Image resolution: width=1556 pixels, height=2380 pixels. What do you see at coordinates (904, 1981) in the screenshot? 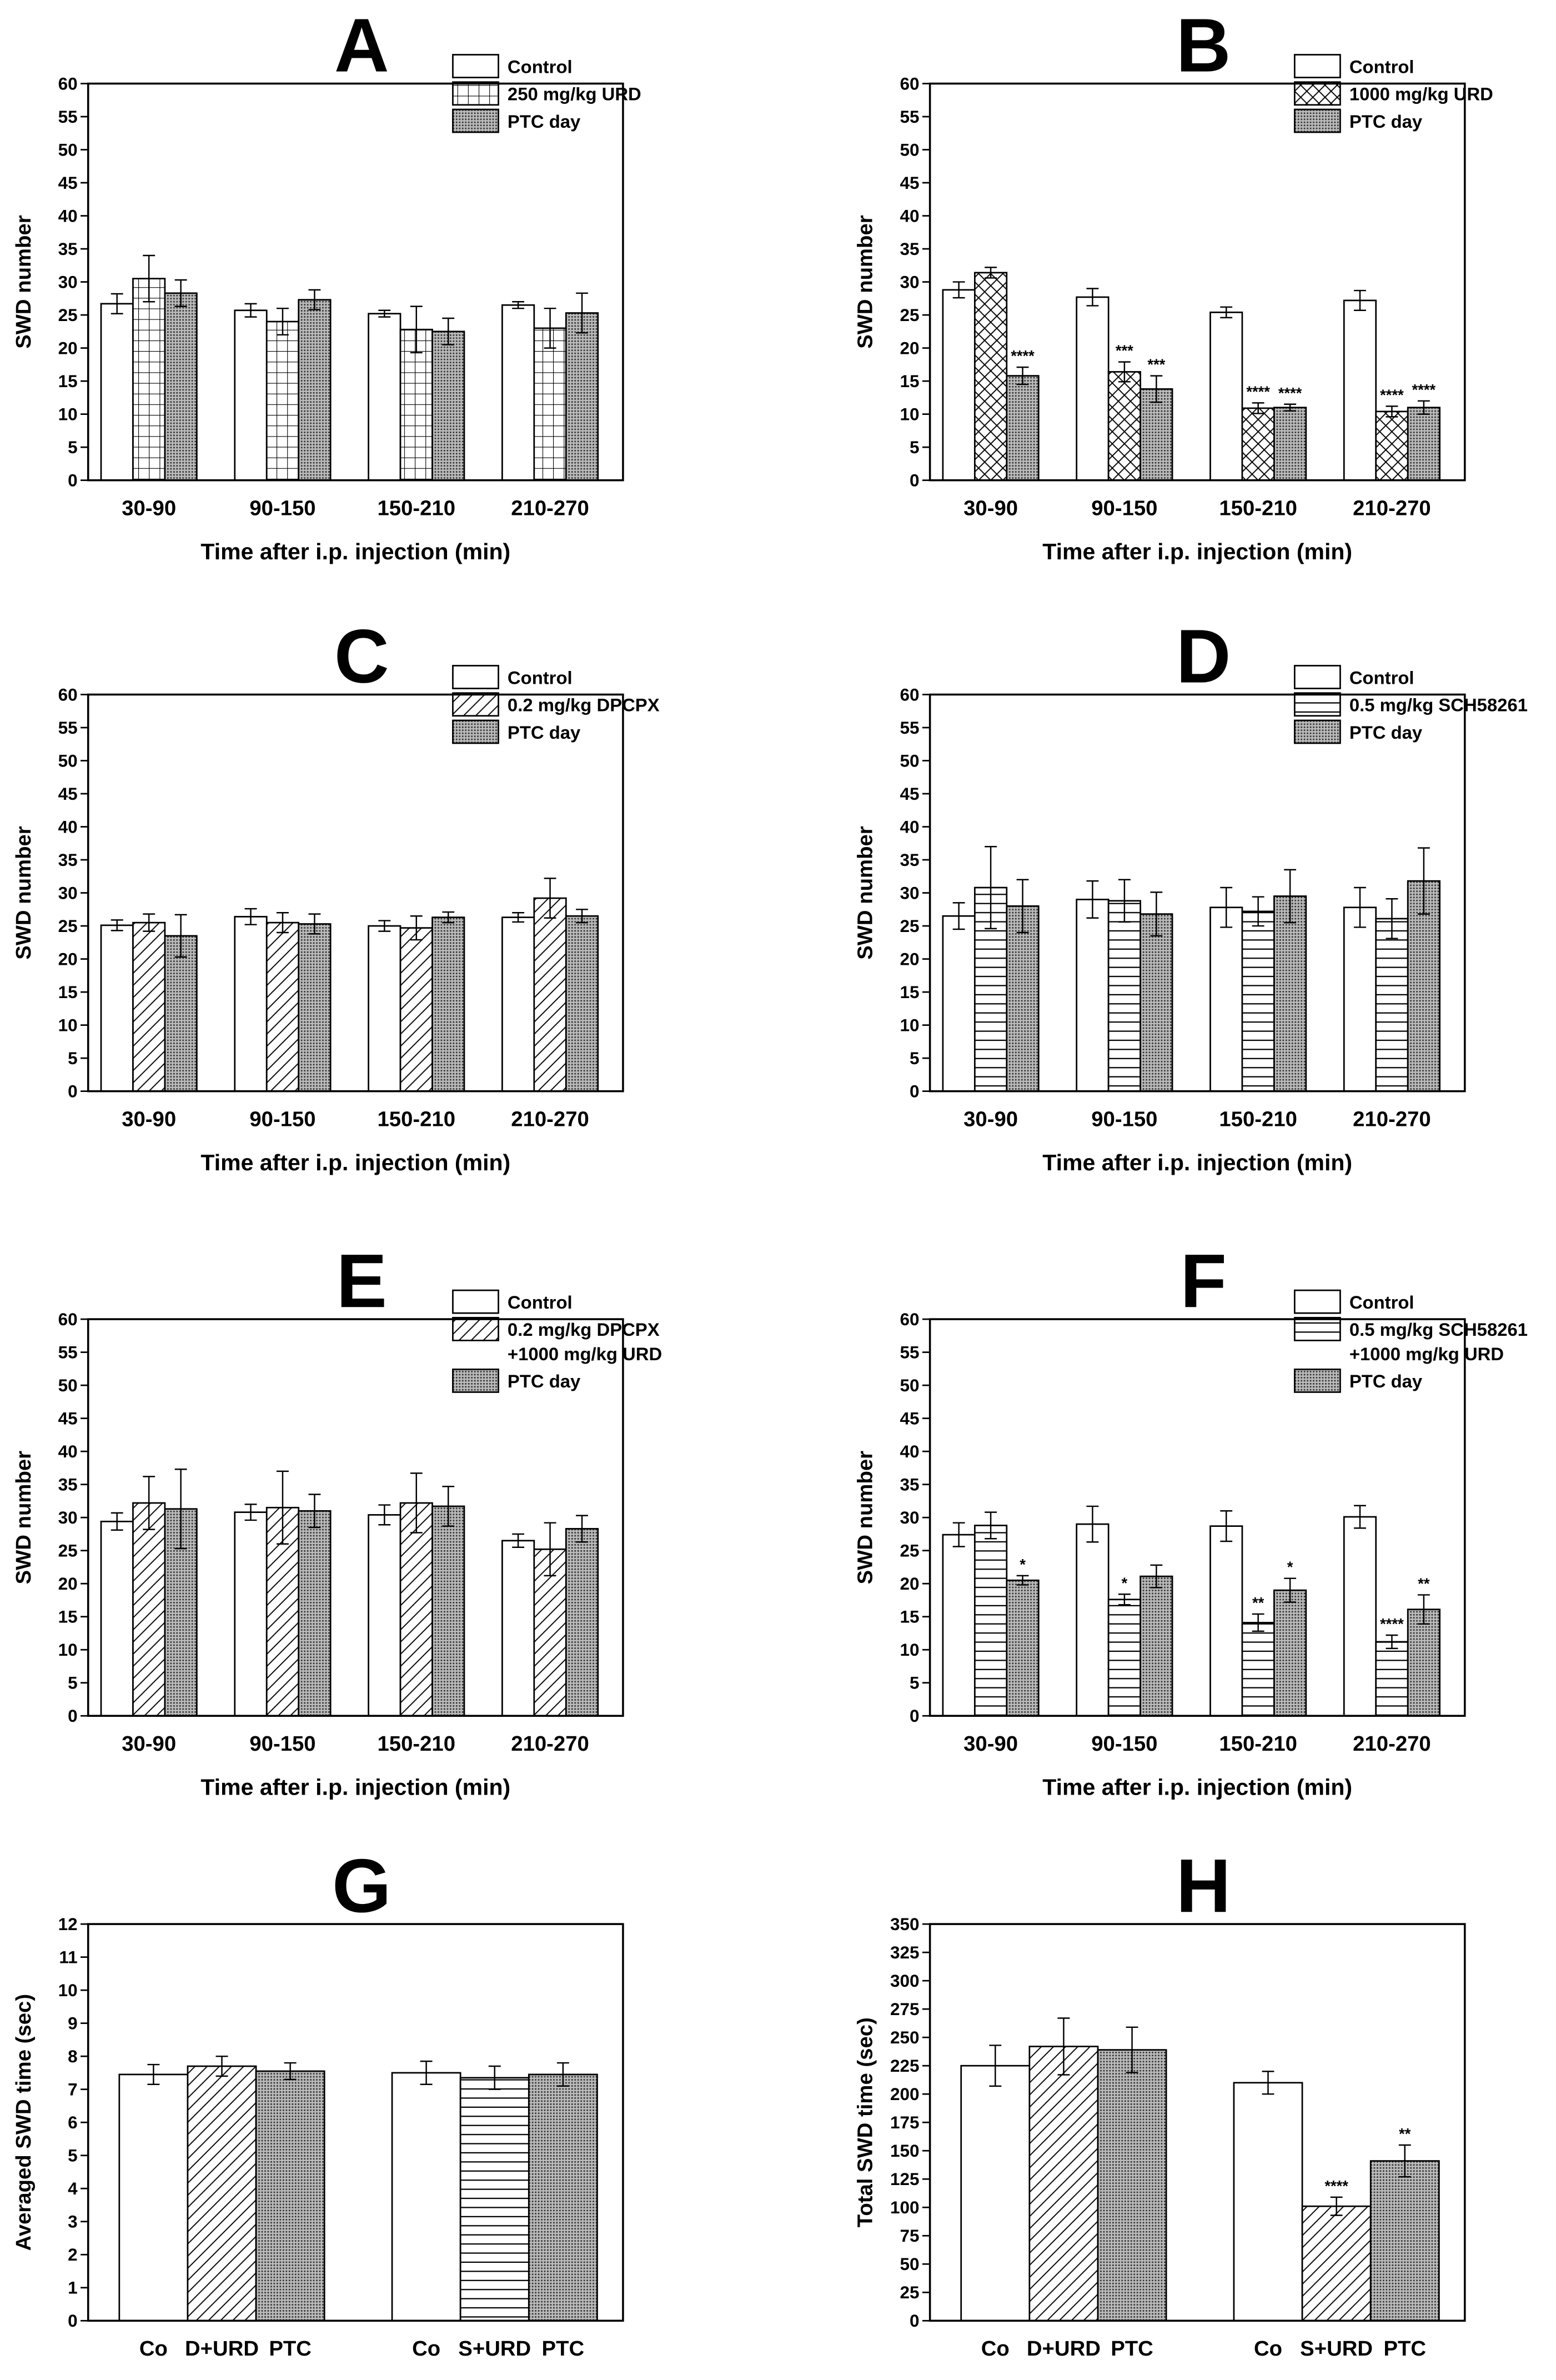
I see `y-tick-label: 300` at bounding box center [904, 1981].